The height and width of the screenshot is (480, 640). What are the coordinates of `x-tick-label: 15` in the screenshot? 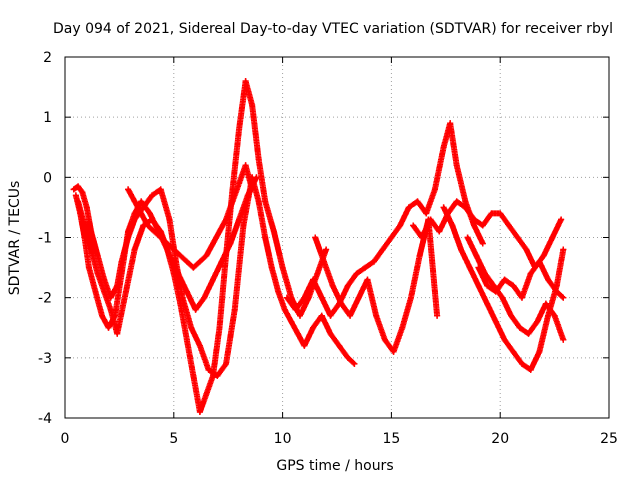 It's located at (391, 439).